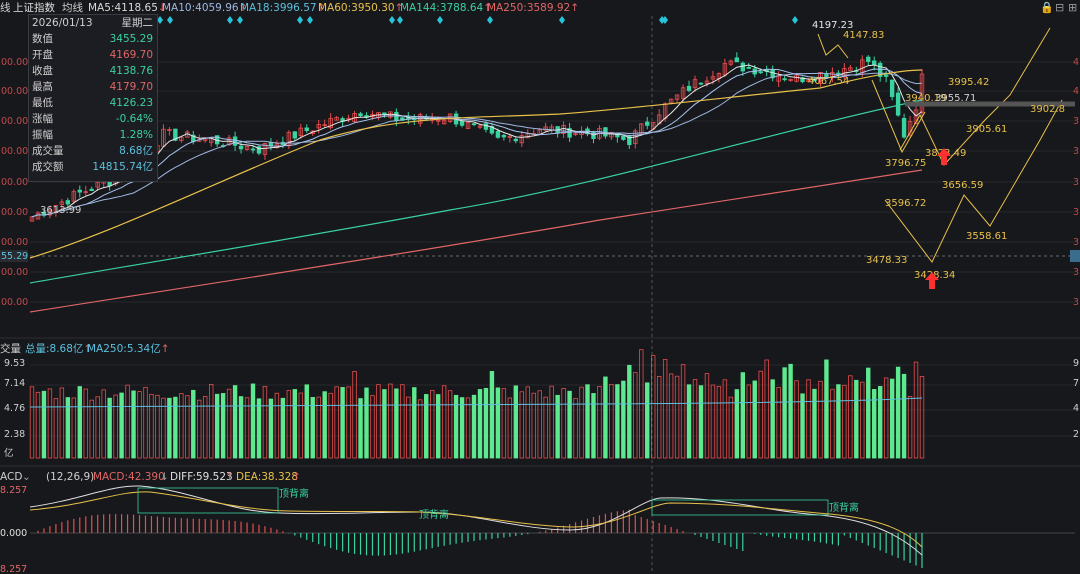 The image size is (1080, 574). Describe the element at coordinates (1076, 408) in the screenshot. I see `volume-right-axis-label: 4` at that location.